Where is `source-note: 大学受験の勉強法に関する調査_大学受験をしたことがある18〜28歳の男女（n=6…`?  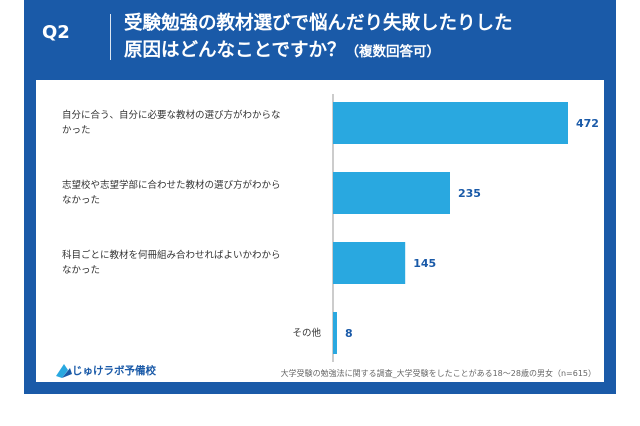
source-note: 大学受験の勉強法に関する調査_大学受験をしたことがある18〜28歳の男女（n=6… is located at coordinates (438, 373).